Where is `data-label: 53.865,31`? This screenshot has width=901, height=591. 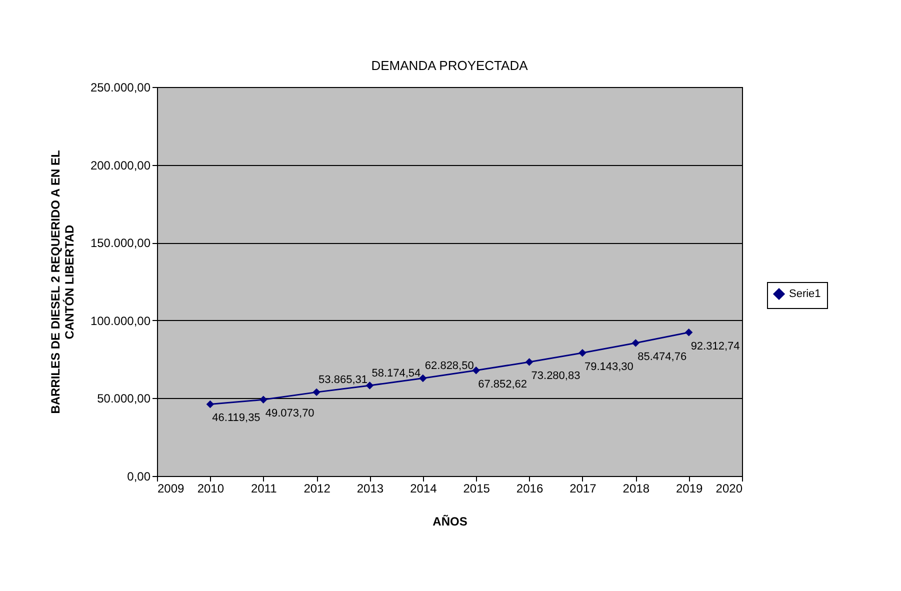 data-label: 53.865,31 is located at coordinates (343, 380).